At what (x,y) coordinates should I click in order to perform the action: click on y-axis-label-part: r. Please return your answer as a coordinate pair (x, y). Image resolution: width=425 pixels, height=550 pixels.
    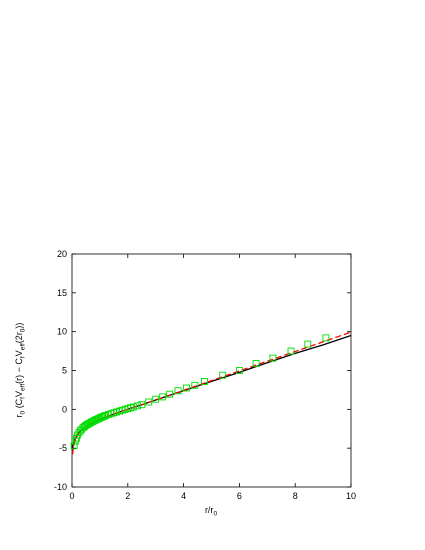
    Looking at the image, I should click on (19, 415).